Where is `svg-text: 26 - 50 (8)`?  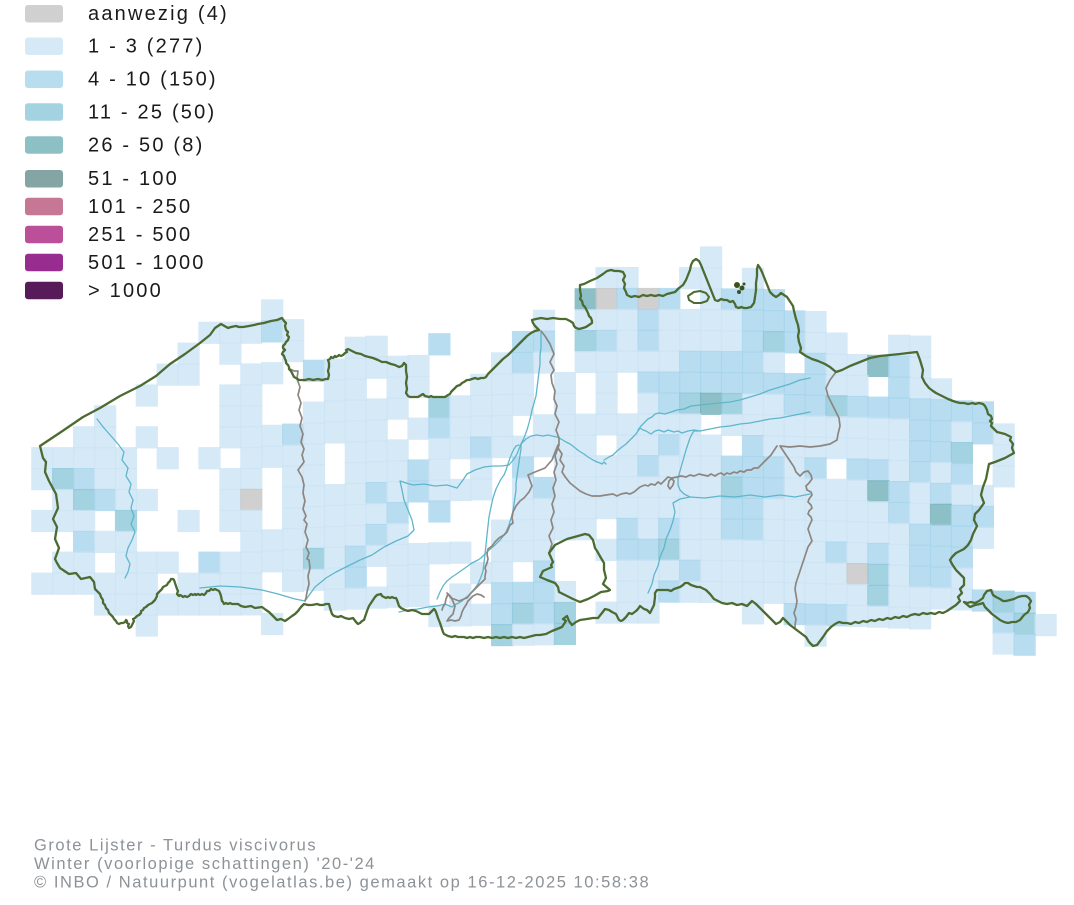 svg-text: 26 - 50 (8) is located at coordinates (146, 146).